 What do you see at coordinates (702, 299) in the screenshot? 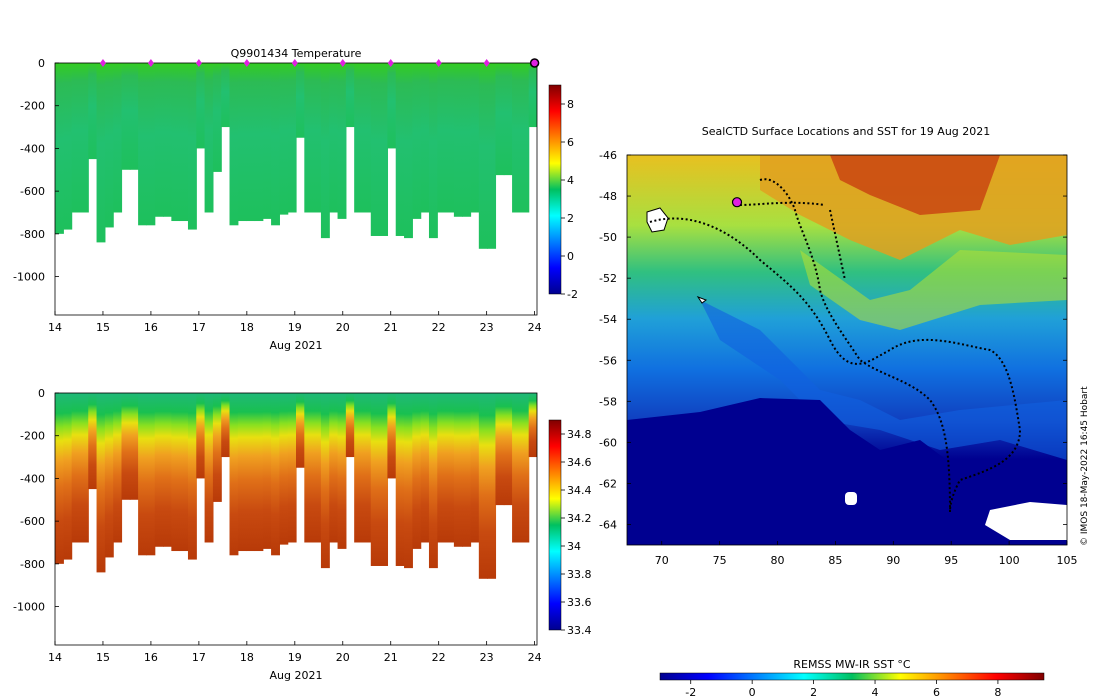
I see `heard-island` at bounding box center [702, 299].